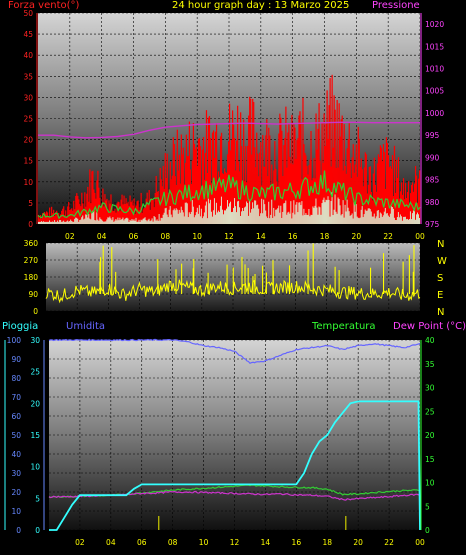 The height and width of the screenshot is (555, 466). What do you see at coordinates (16, 359) in the screenshot?
I see `humidity-tick-label: 90` at bounding box center [16, 359].